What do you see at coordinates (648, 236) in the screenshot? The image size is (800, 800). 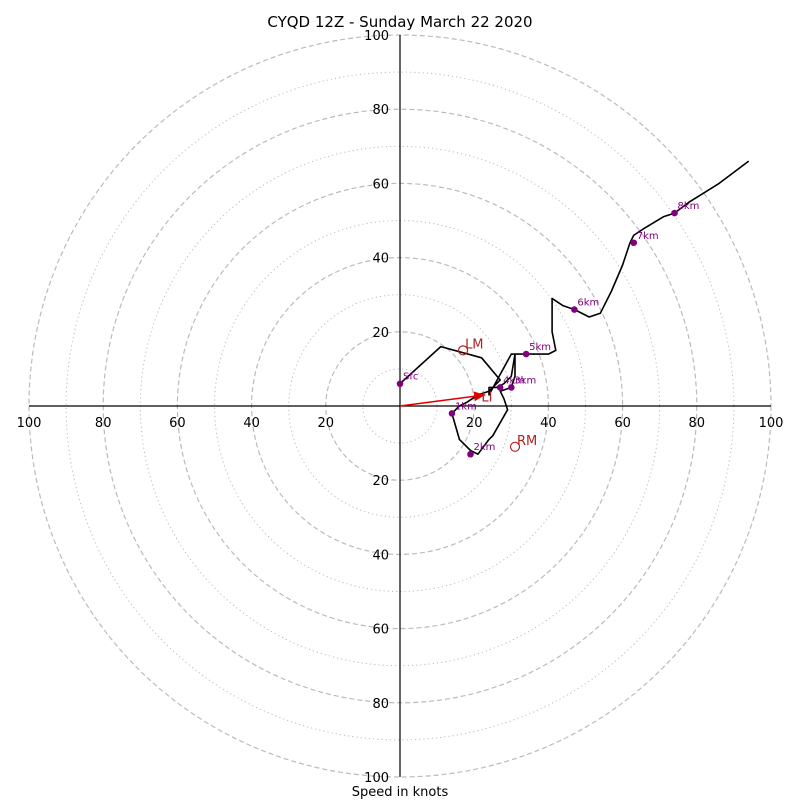 I see `height-marker-label: 7km` at bounding box center [648, 236].